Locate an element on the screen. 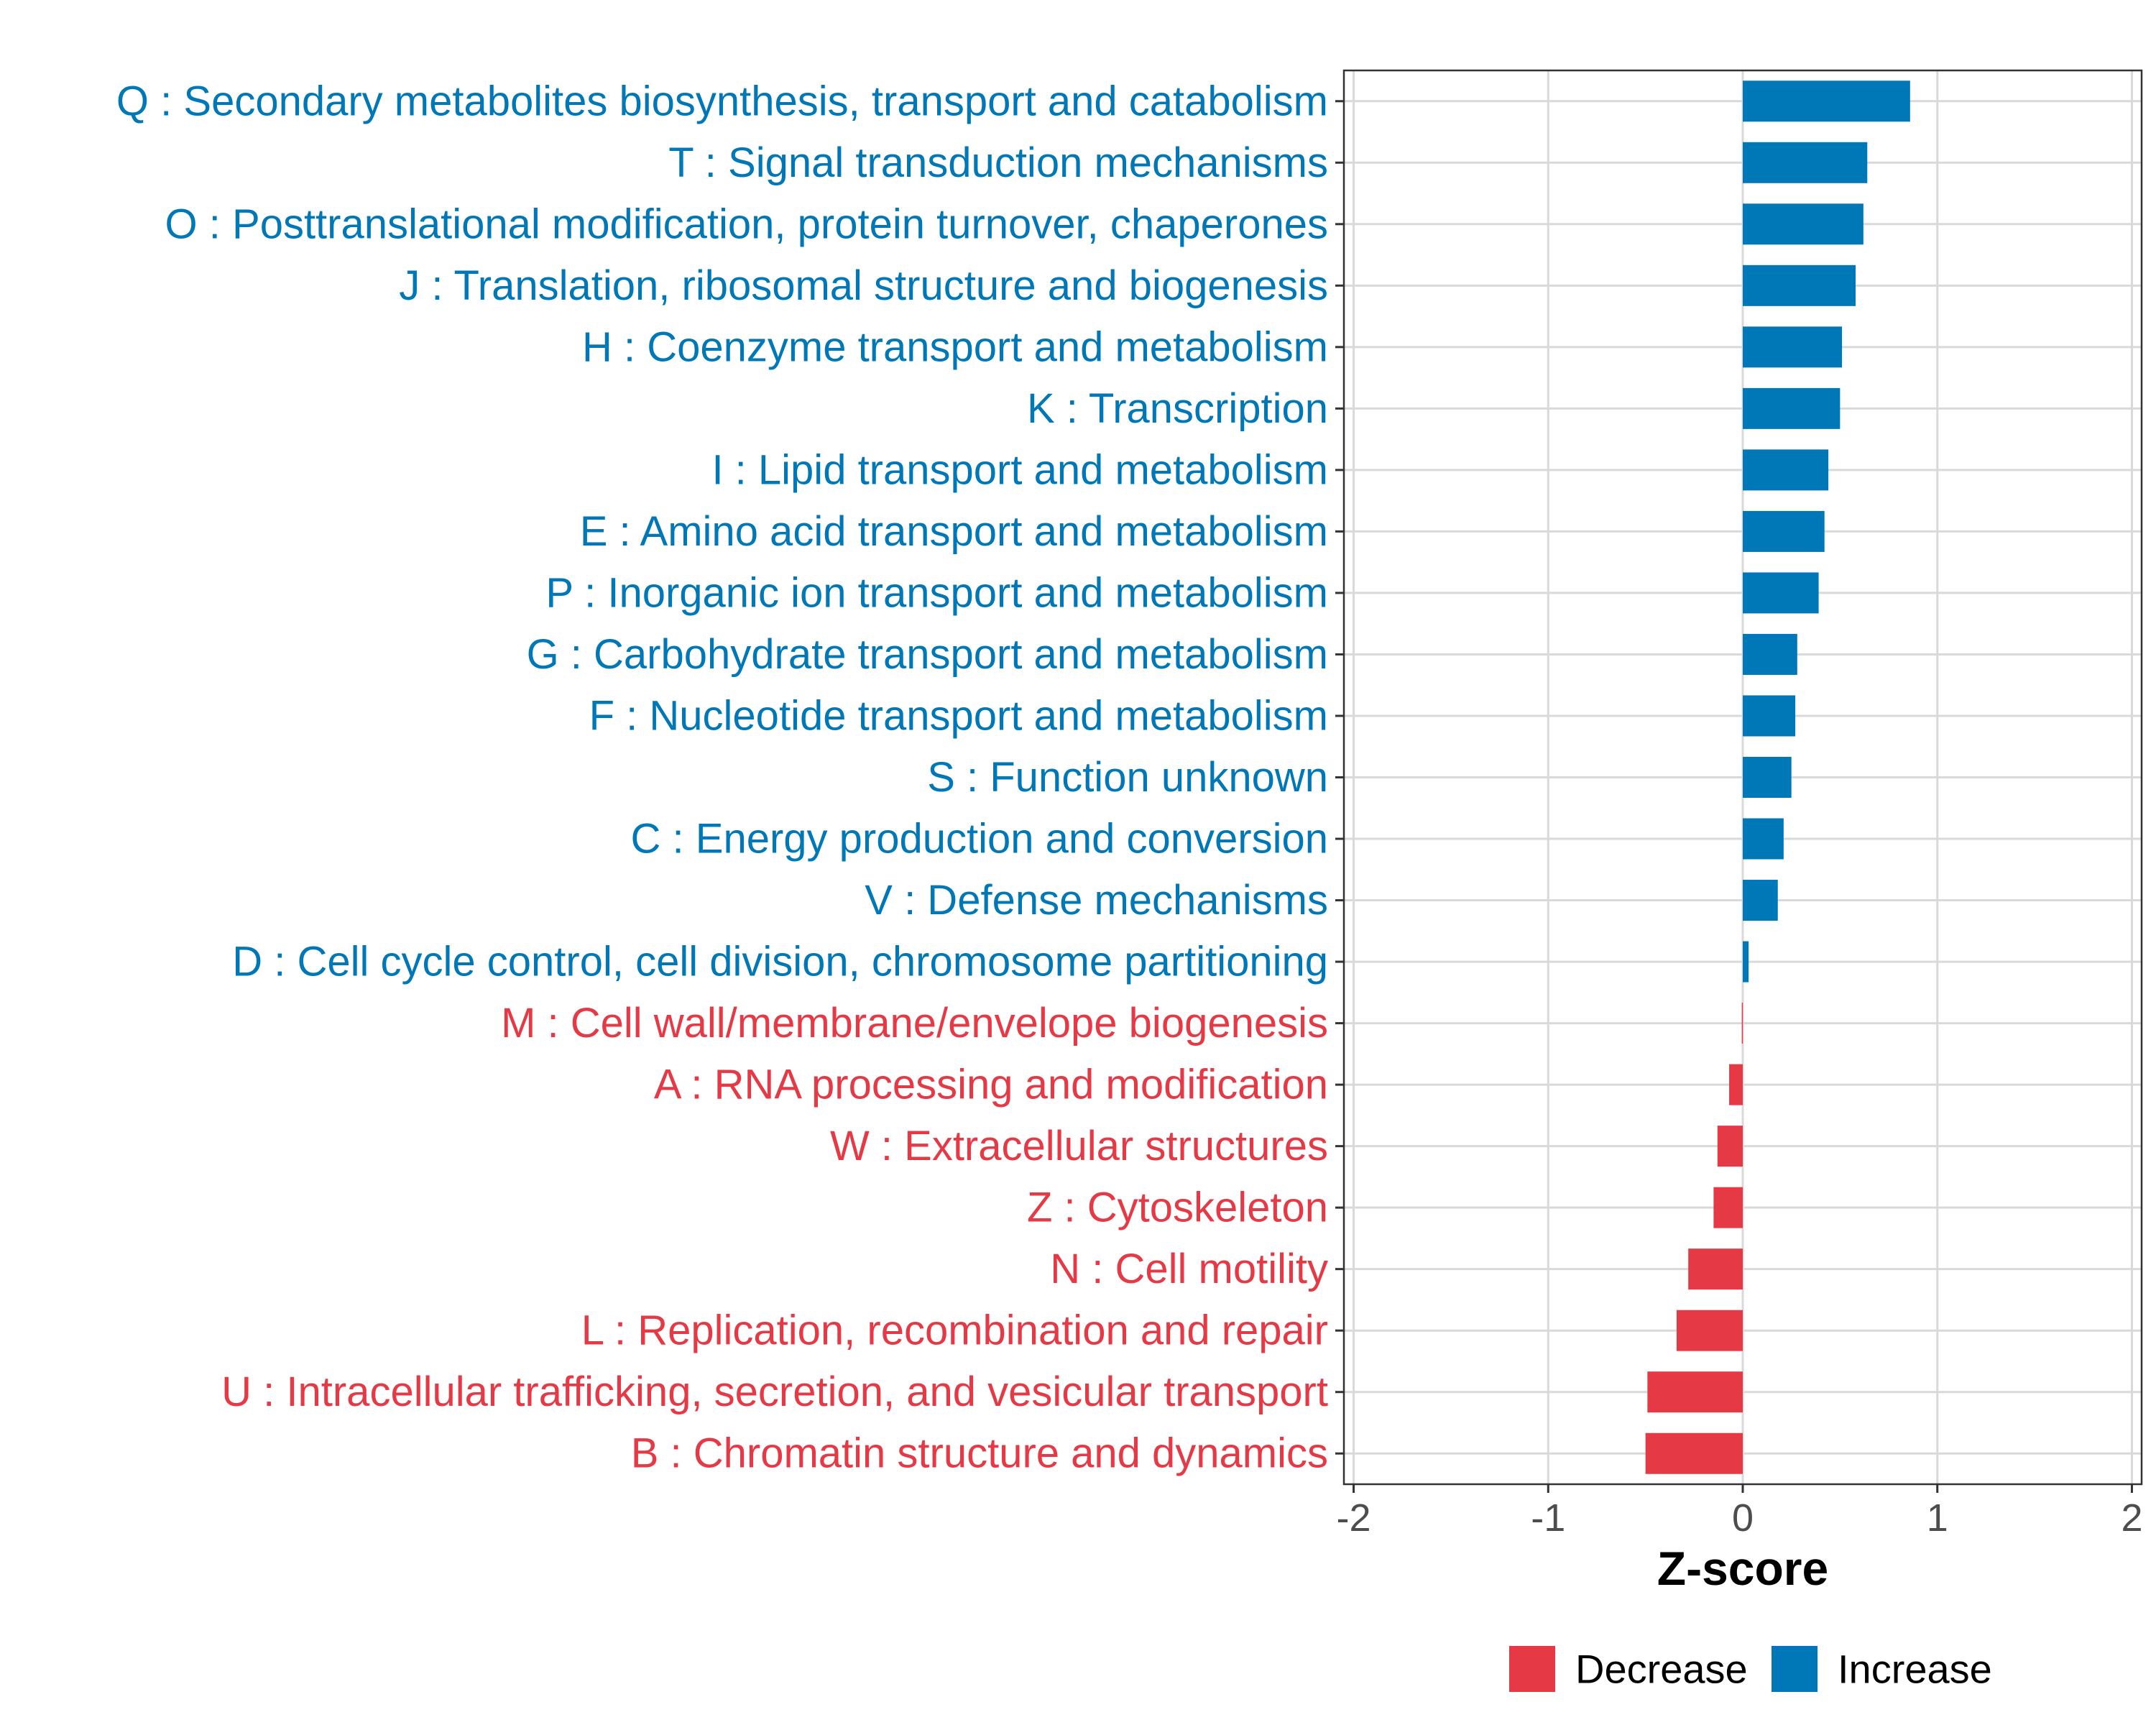  category-label: C : Energy production and conversion is located at coordinates (980, 839).